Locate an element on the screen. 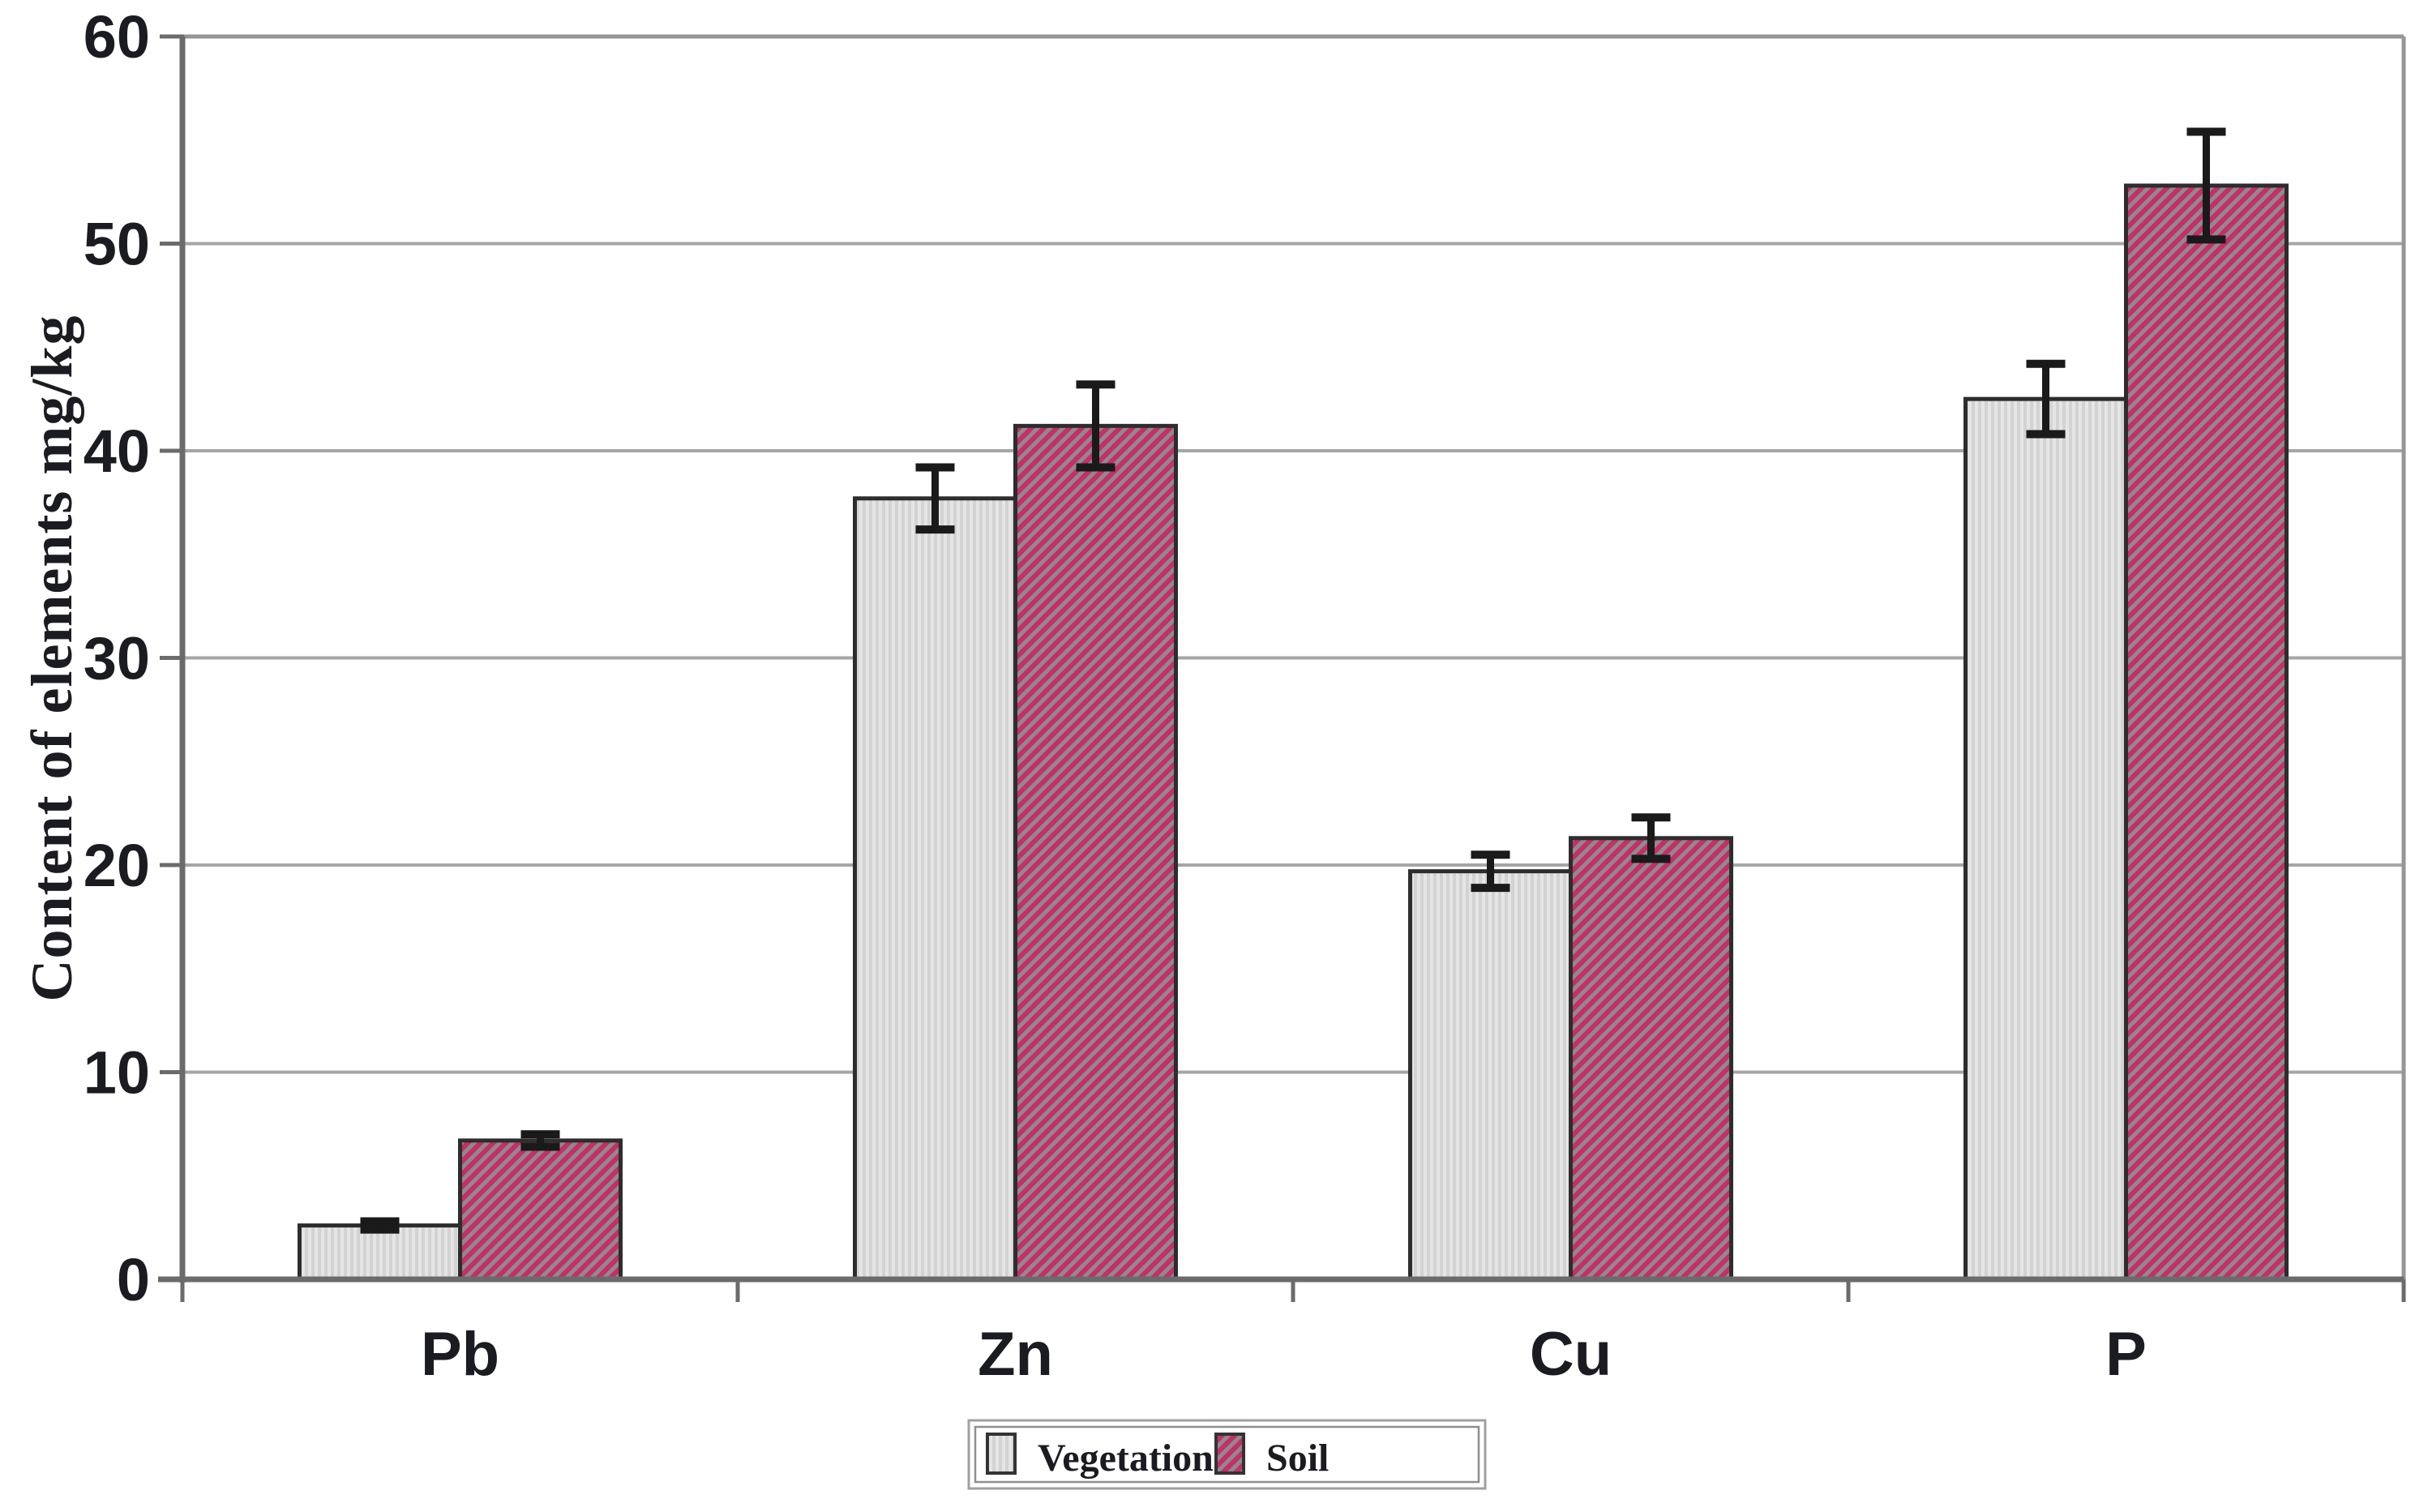 This screenshot has height=1512, width=2428. bar-soil-zn is located at coordinates (1095, 853).